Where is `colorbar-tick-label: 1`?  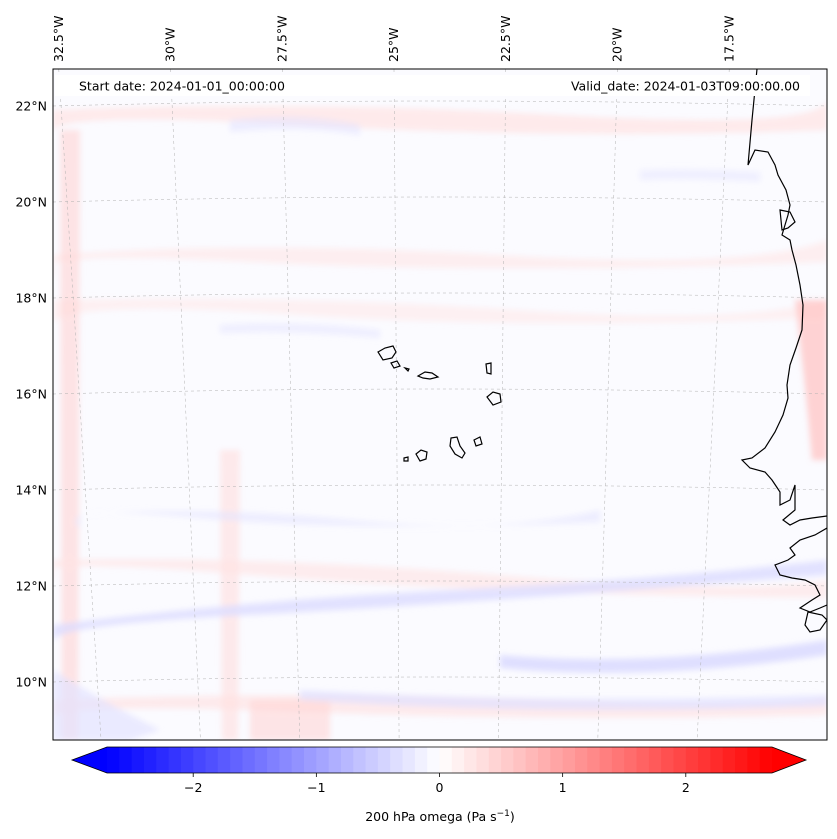 colorbar-tick-label: 1 is located at coordinates (563, 787).